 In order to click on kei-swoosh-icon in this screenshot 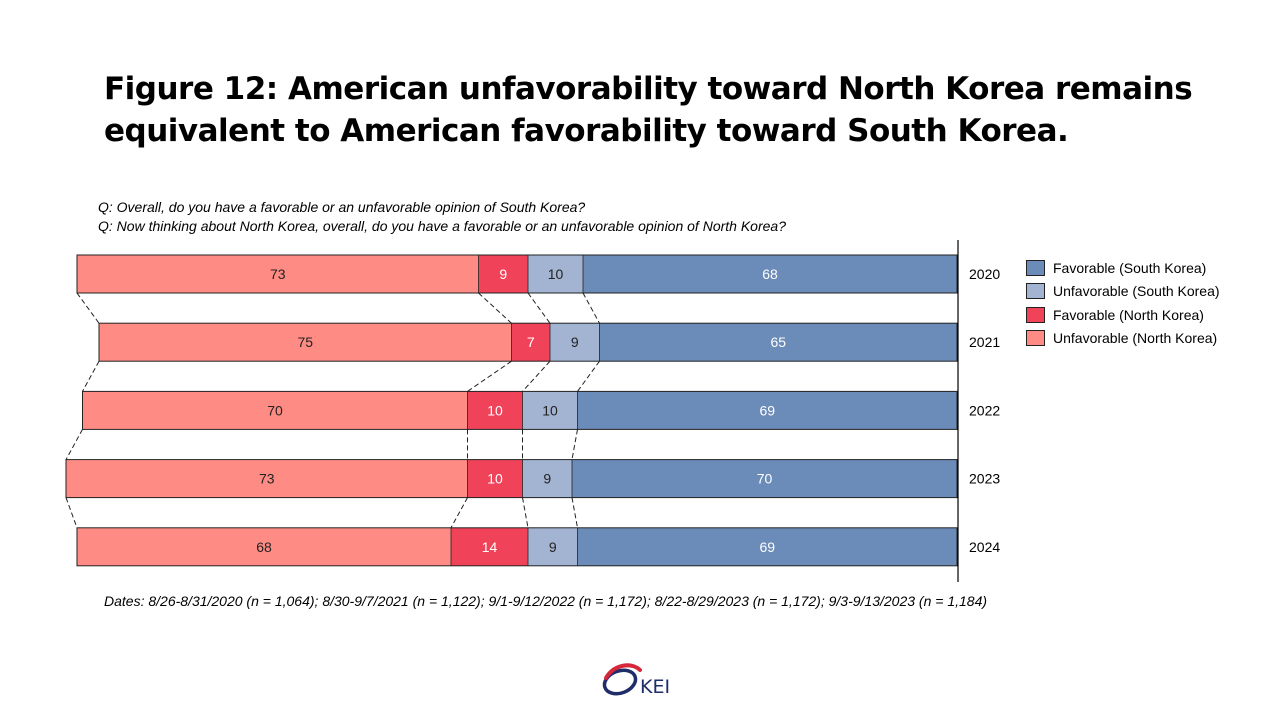, I will do `click(622, 679)`.